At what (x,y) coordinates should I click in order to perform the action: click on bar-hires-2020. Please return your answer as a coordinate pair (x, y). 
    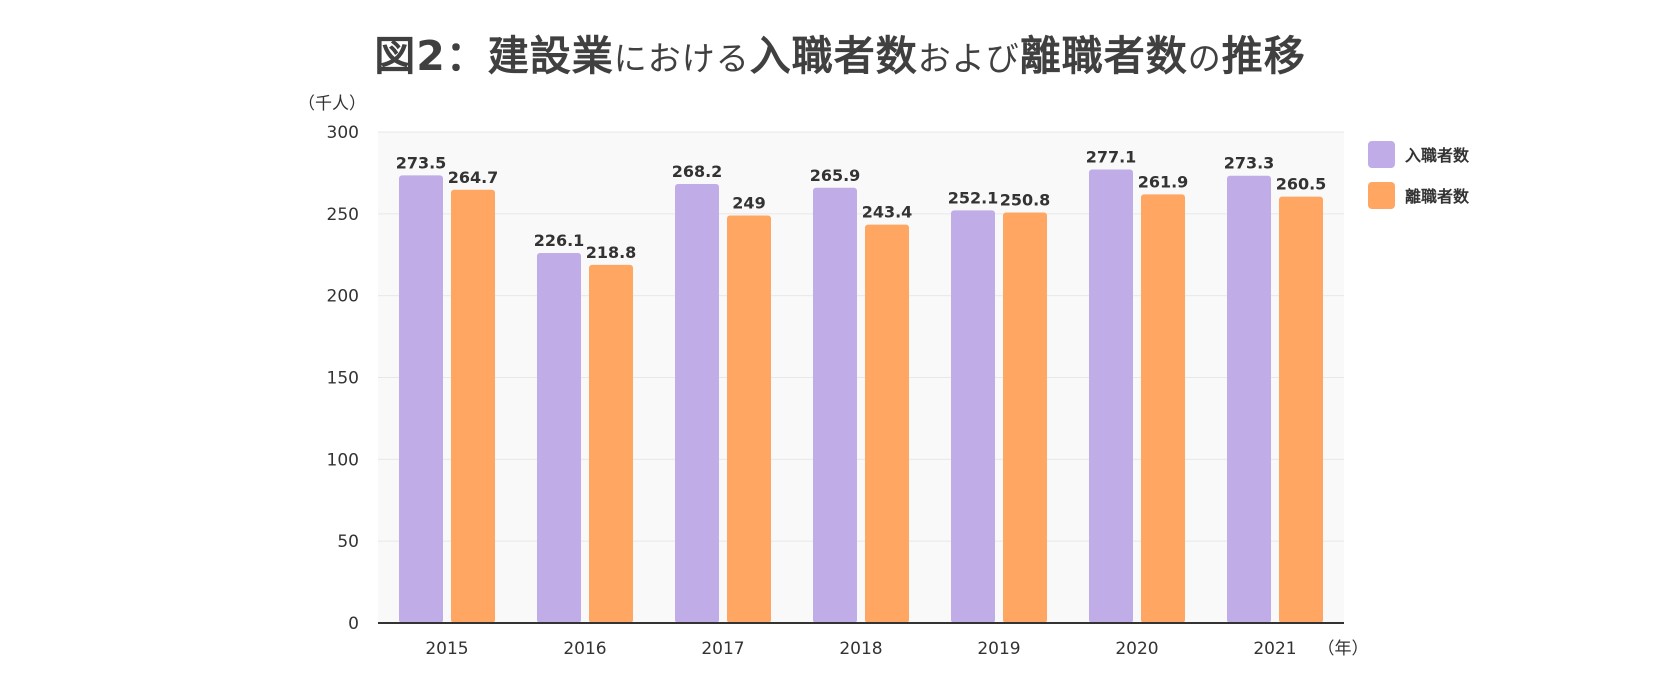
    Looking at the image, I should click on (1111, 396).